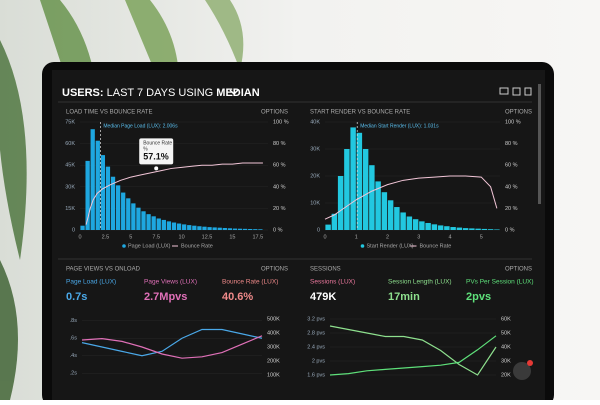 This screenshot has height=405, width=600. What do you see at coordinates (237, 297) in the screenshot?
I see `metric-value: 40.6%` at bounding box center [237, 297].